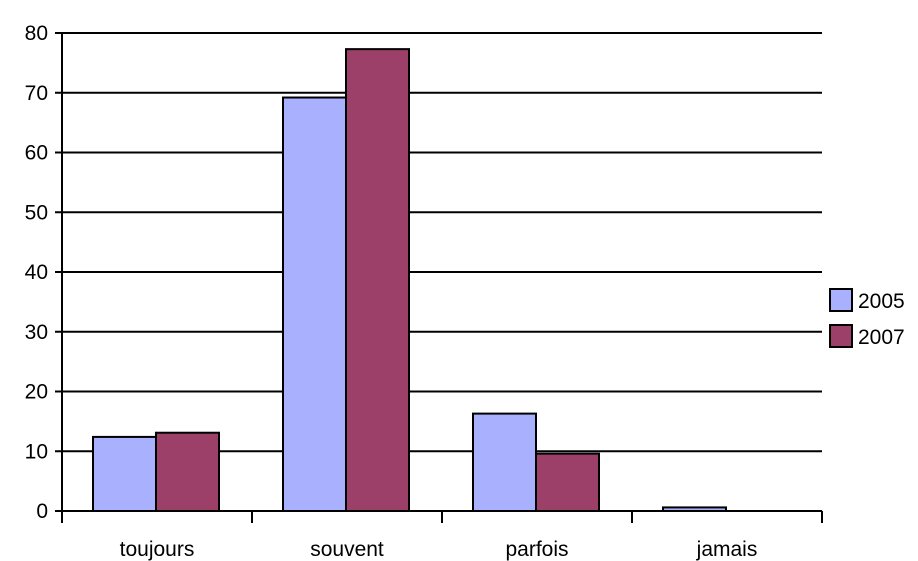  I want to click on x-tick-label: souvent, so click(347, 549).